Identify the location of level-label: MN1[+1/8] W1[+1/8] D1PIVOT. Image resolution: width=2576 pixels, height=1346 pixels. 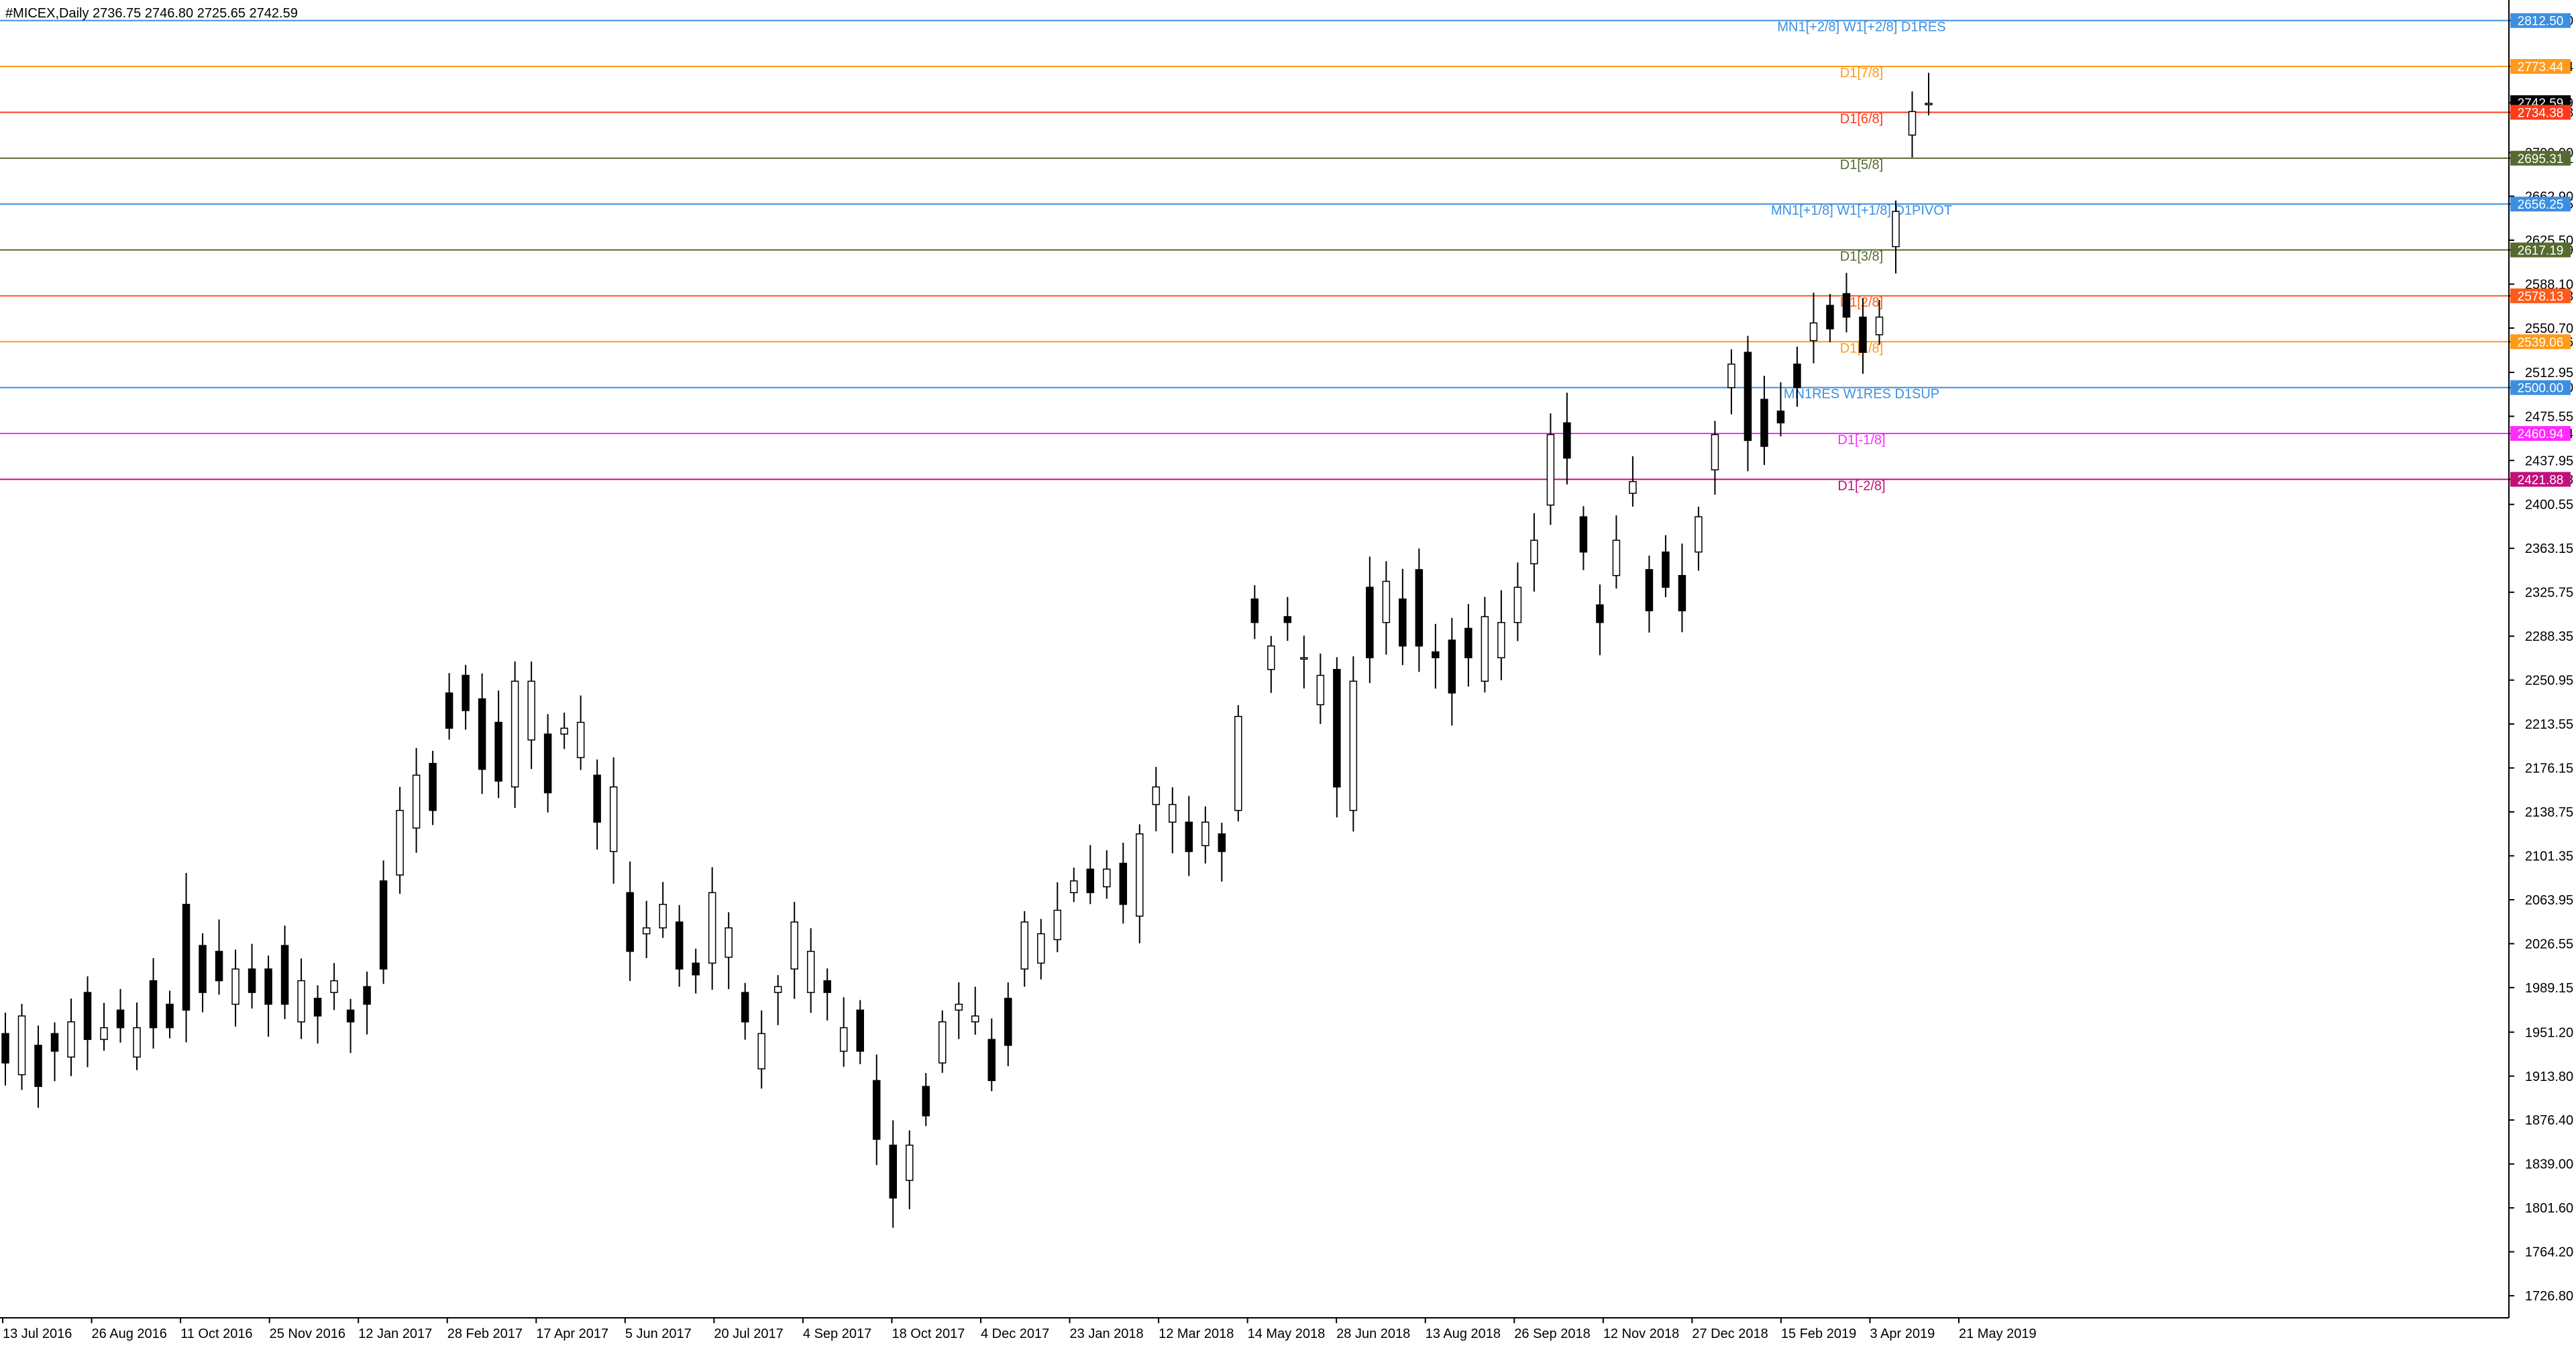
(1861, 211).